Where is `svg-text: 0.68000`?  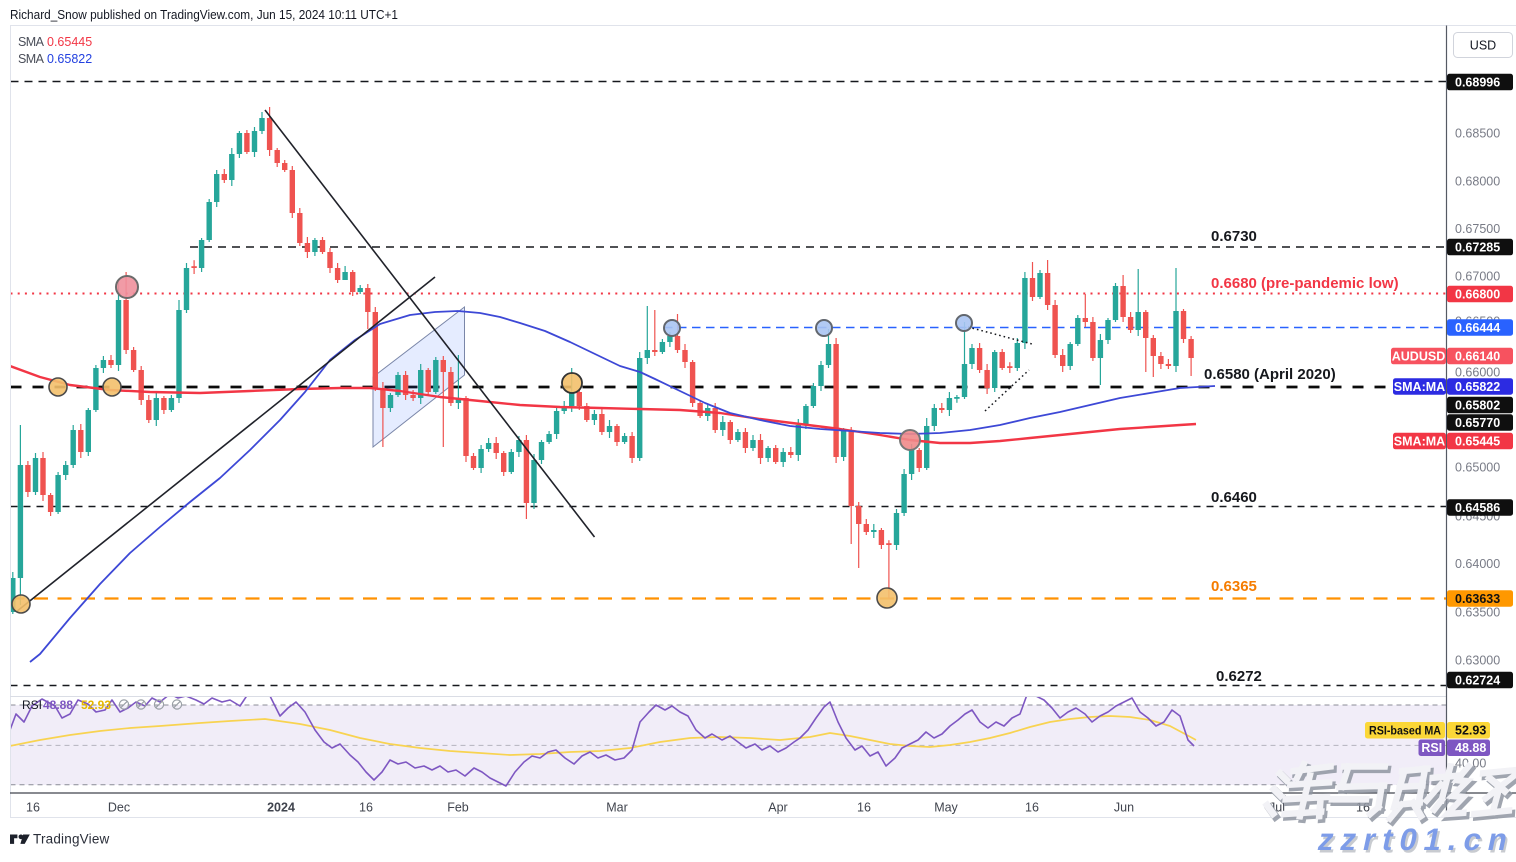
svg-text: 0.68000 is located at coordinates (1477, 181).